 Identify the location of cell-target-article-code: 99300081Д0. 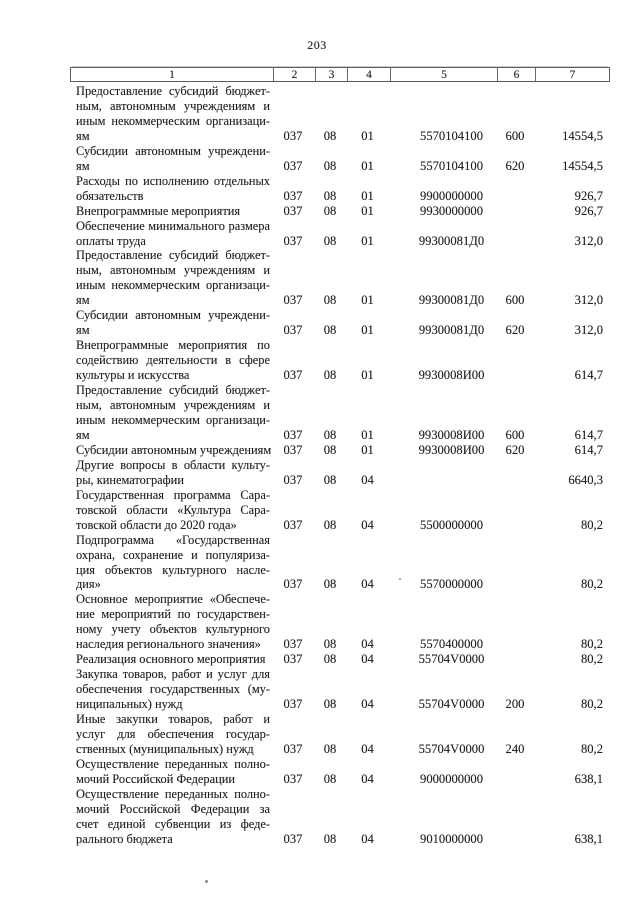
(451, 300).